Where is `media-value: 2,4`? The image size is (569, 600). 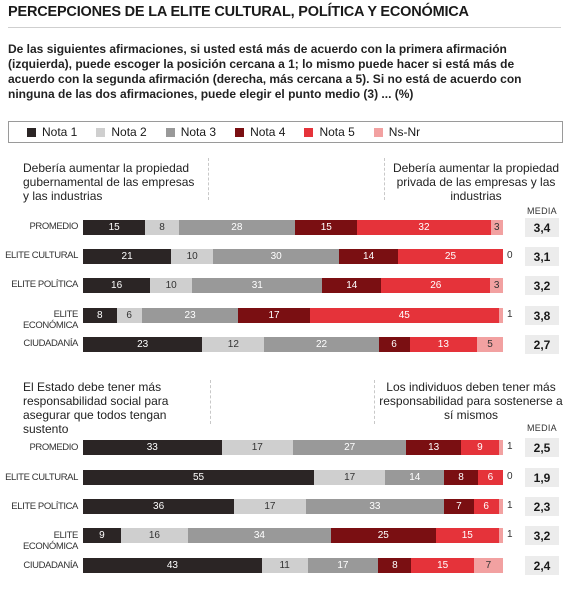
media-value: 2,4 is located at coordinates (542, 565).